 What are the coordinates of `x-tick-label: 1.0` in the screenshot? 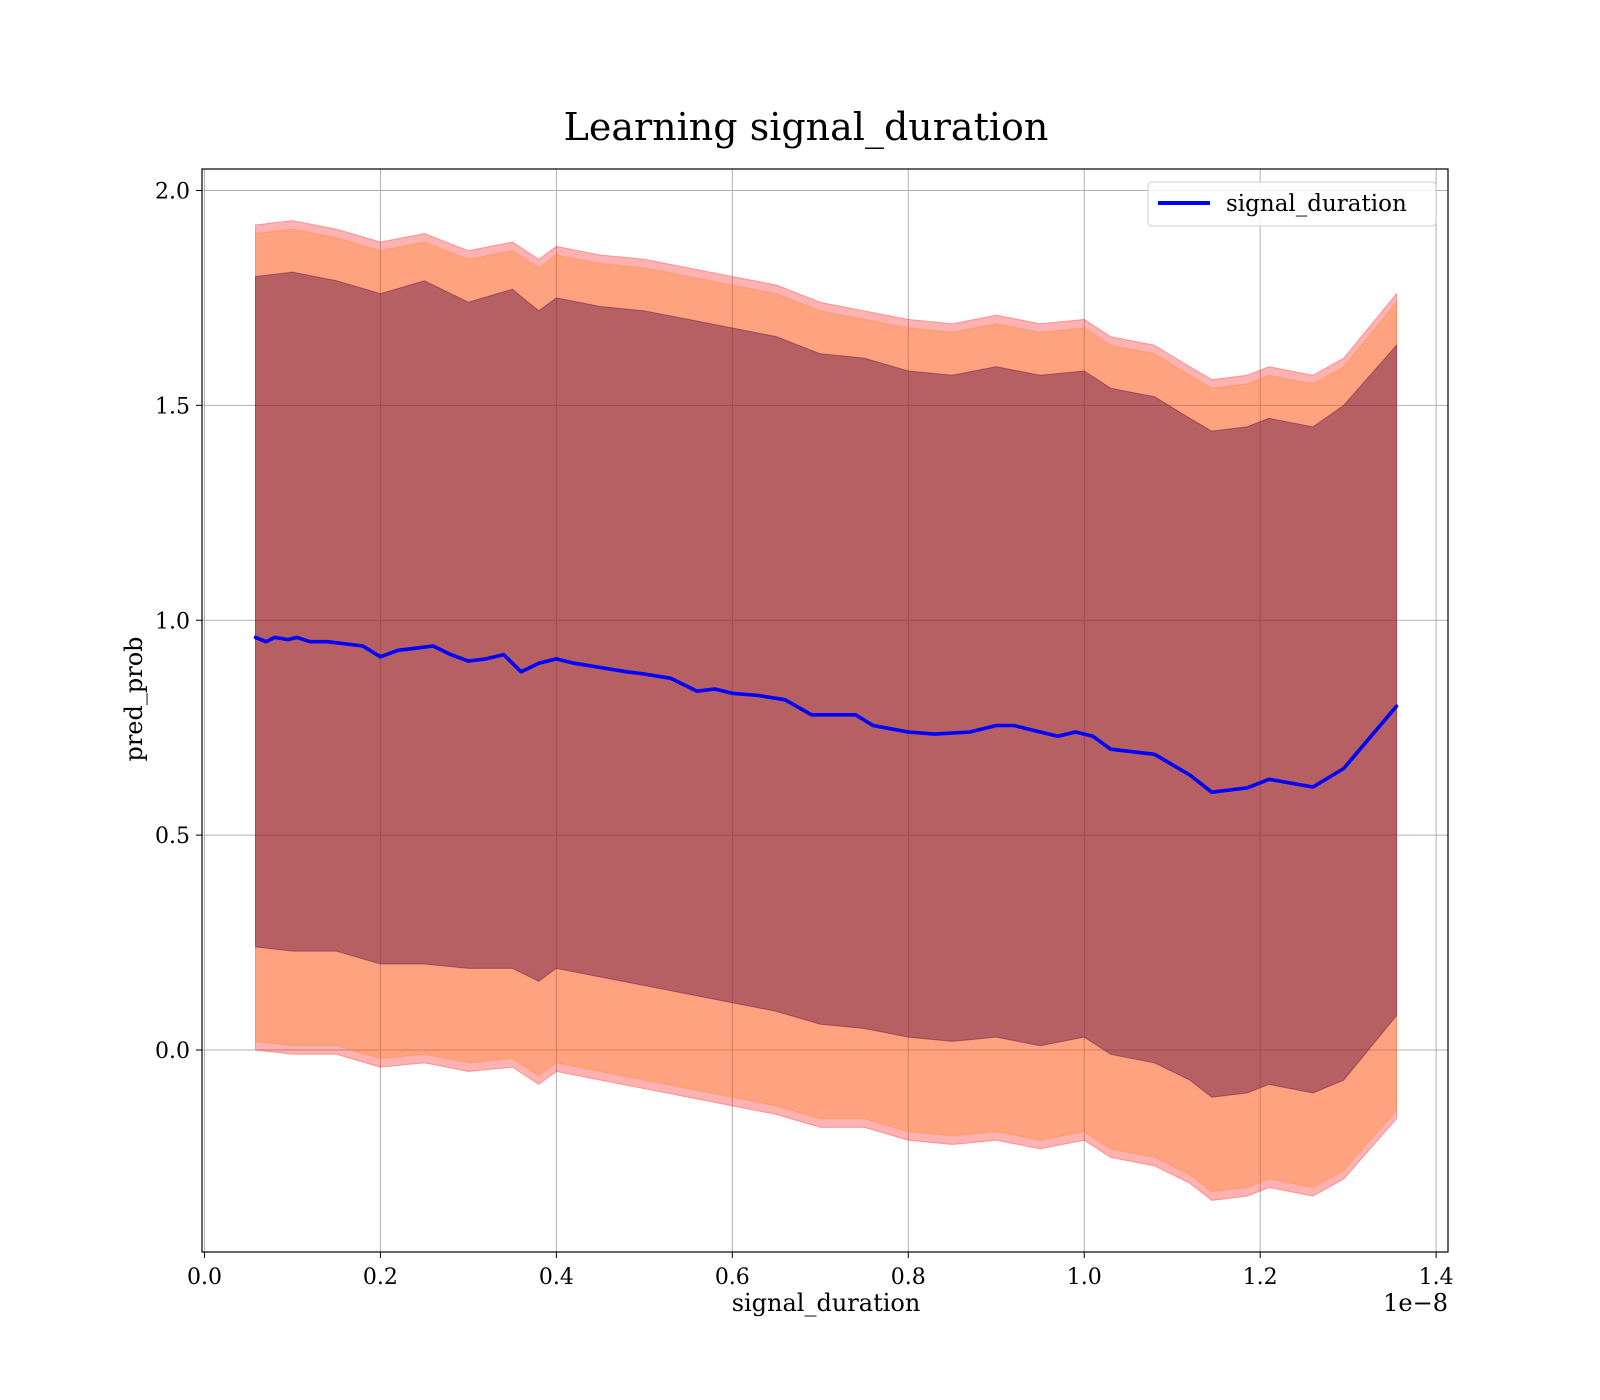 It's located at (1084, 1277).